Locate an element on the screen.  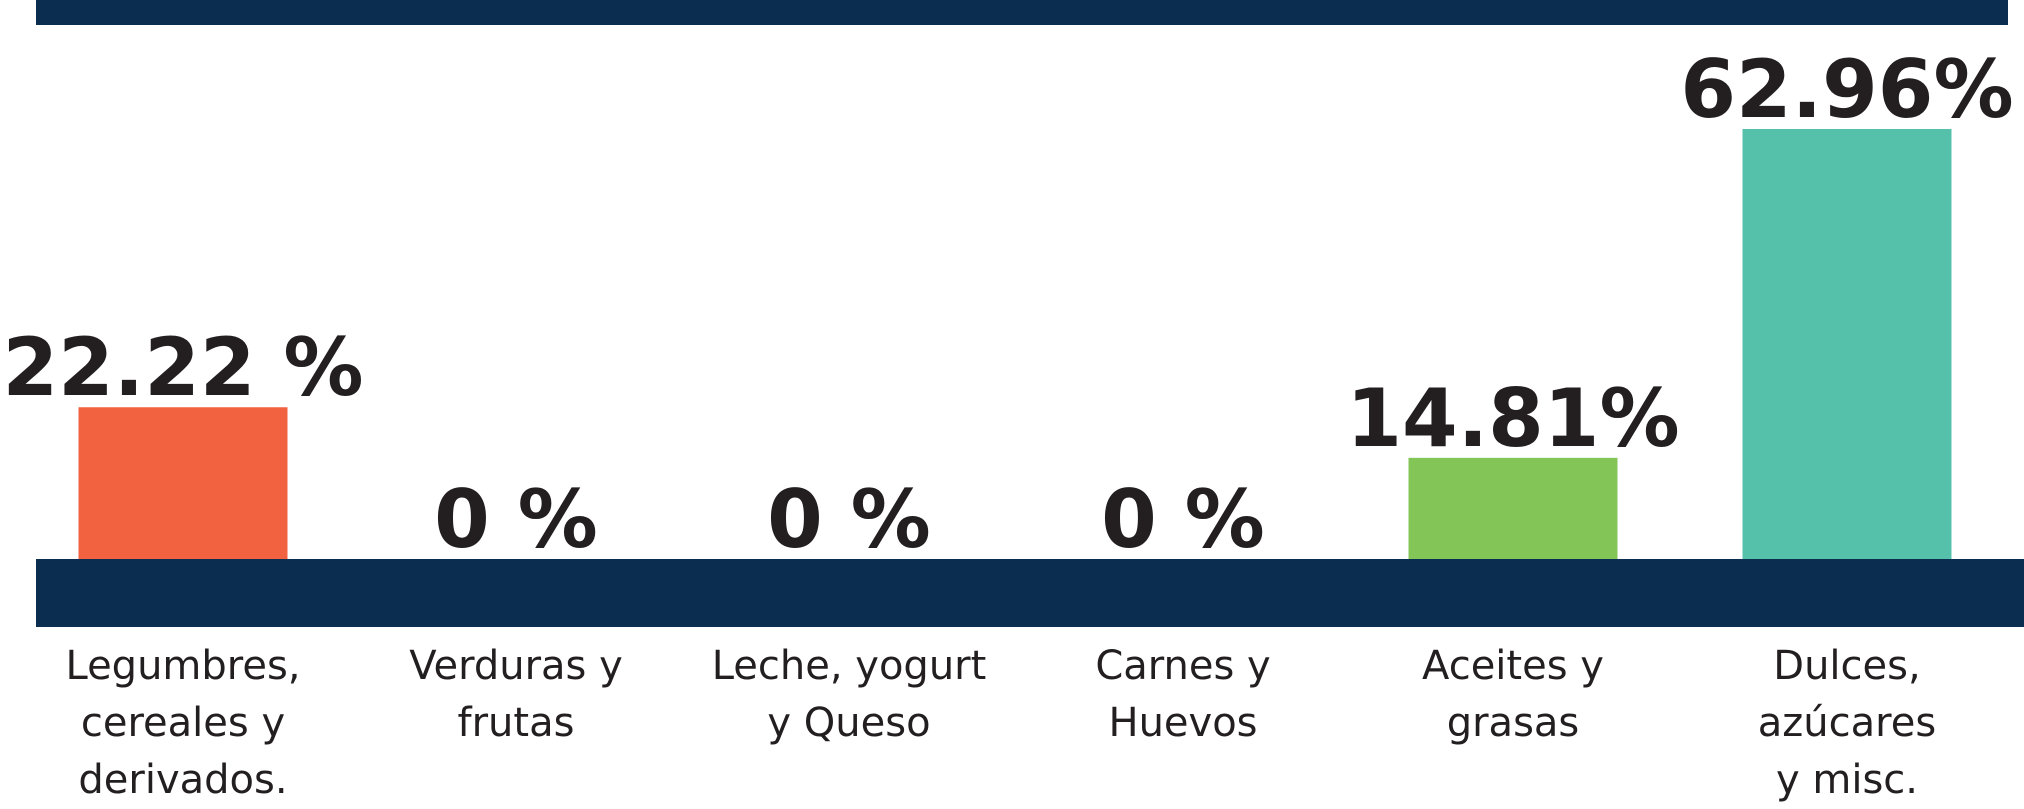
category-label: Verduras y frutas is located at coordinates (516, 694).